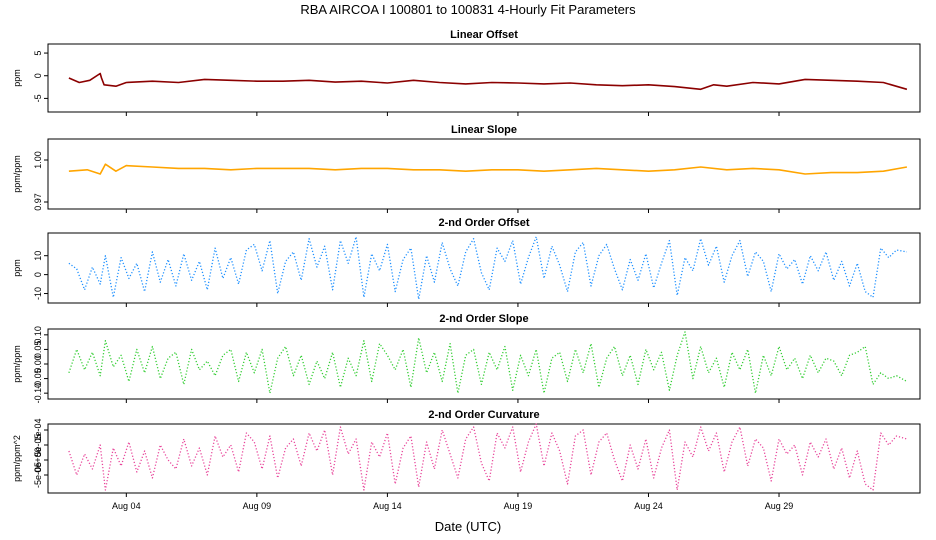 The width and height of the screenshot is (936, 540). I want to click on y-tick-label: -5, so click(38, 98).